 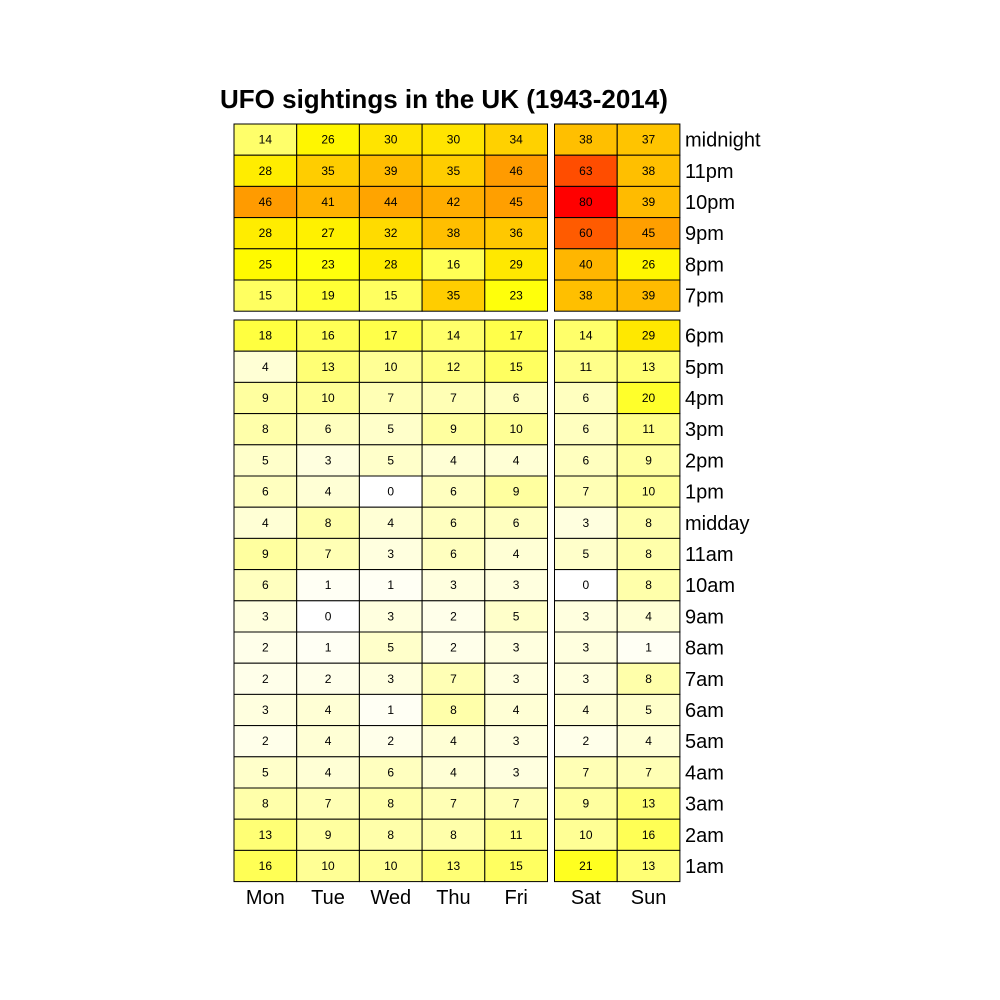 I want to click on heatmap-cell-7am-Thu, so click(x=453, y=678).